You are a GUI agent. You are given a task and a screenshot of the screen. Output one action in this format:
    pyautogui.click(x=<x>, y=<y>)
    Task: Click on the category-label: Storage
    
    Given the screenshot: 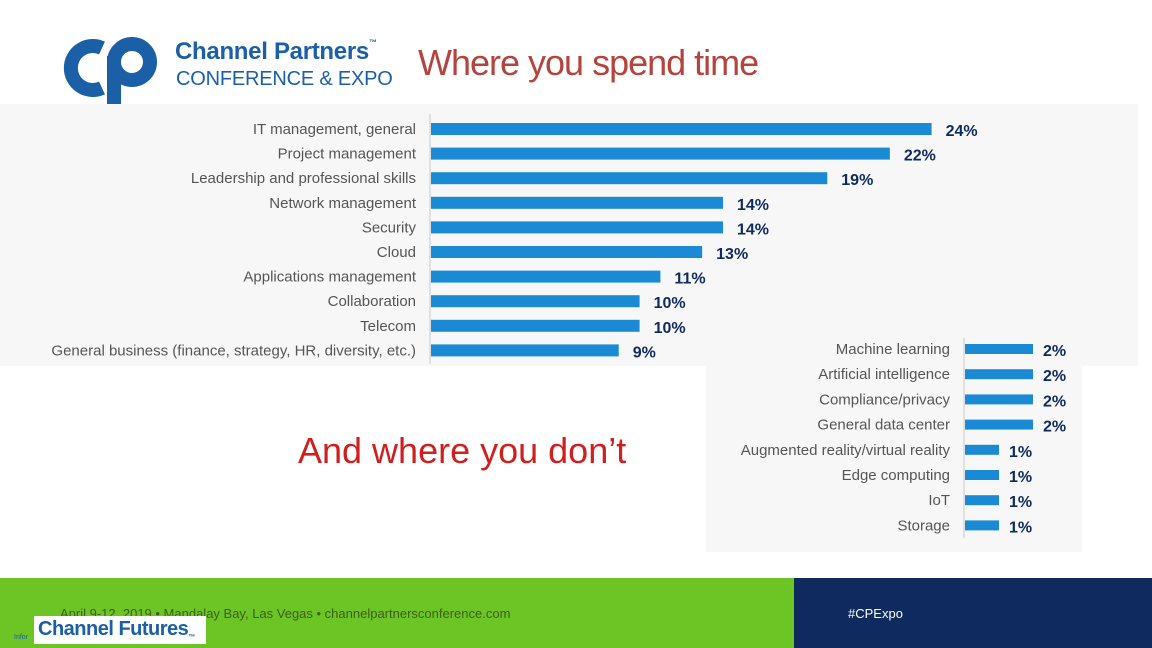 What is the action you would take?
    pyautogui.click(x=923, y=525)
    